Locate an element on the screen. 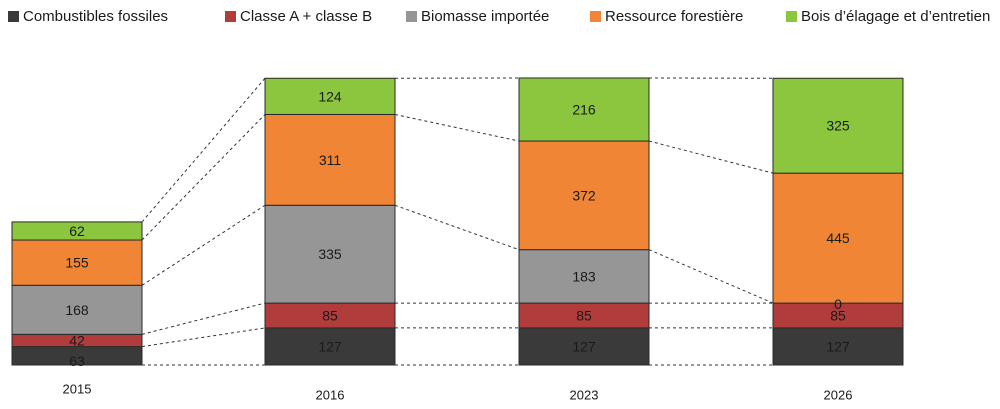  data-label: 216 is located at coordinates (584, 110).